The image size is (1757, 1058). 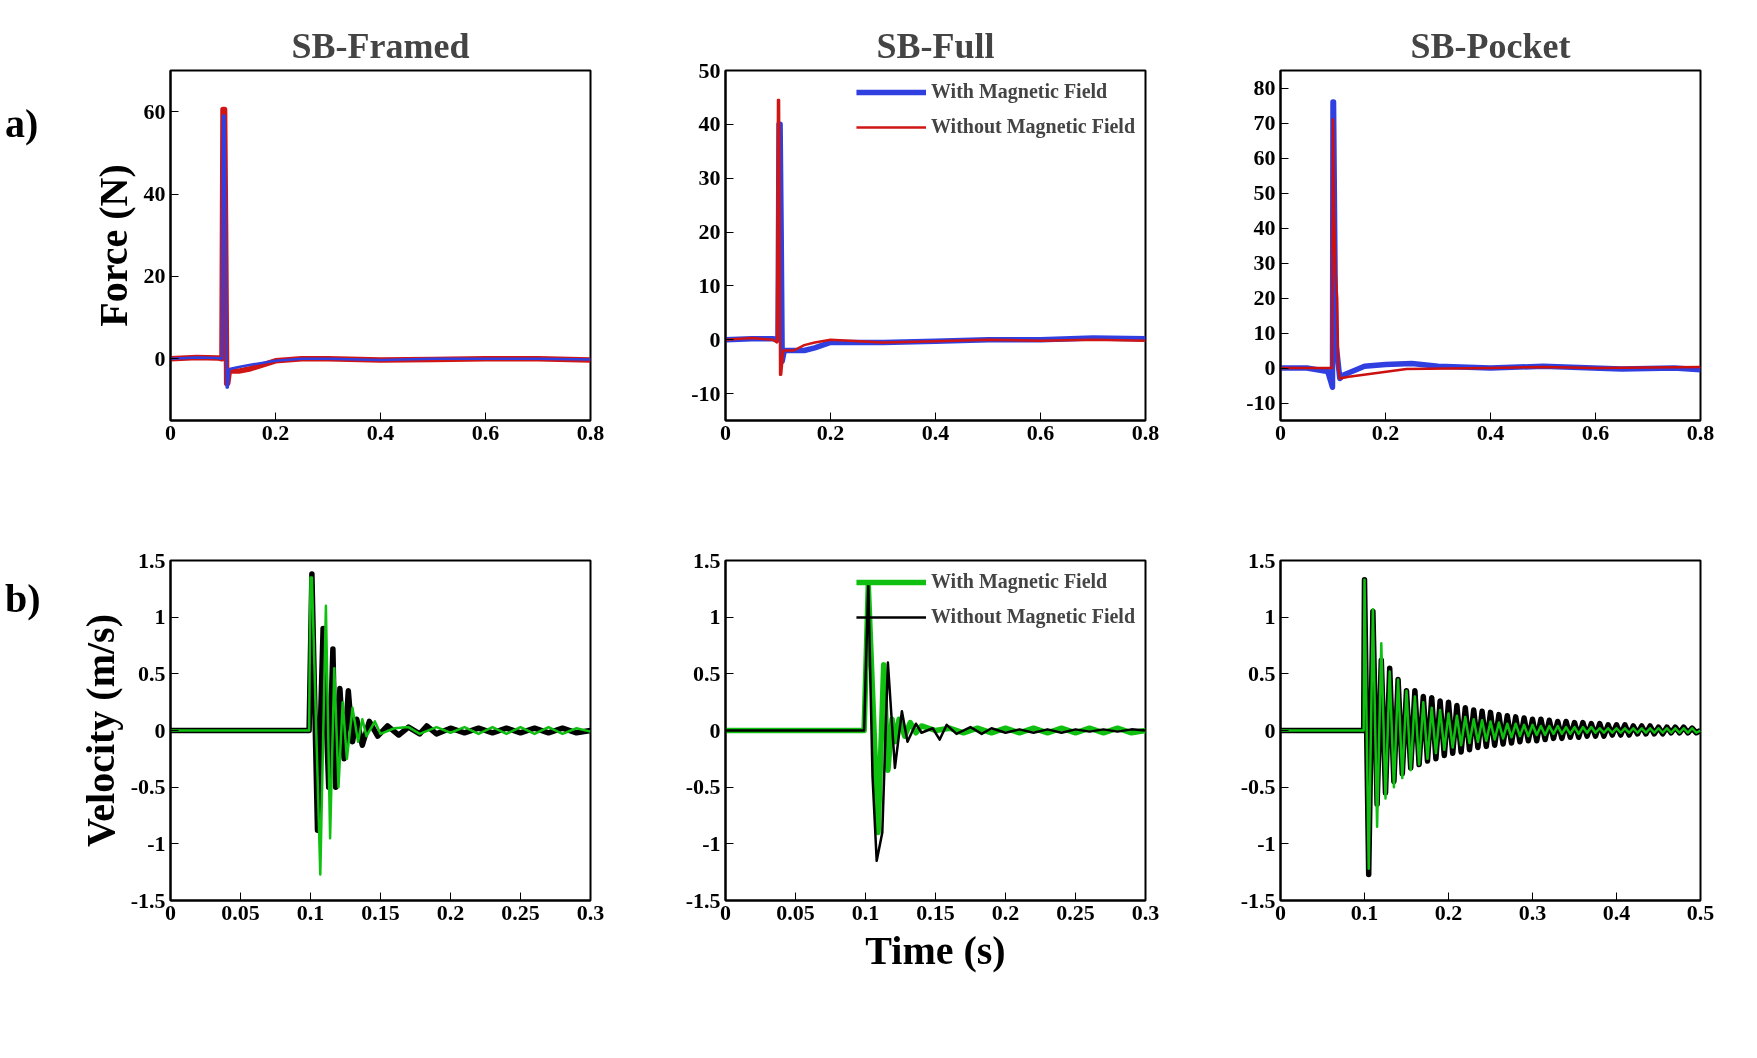 What do you see at coordinates (380, 726) in the screenshot?
I see `line-series` at bounding box center [380, 726].